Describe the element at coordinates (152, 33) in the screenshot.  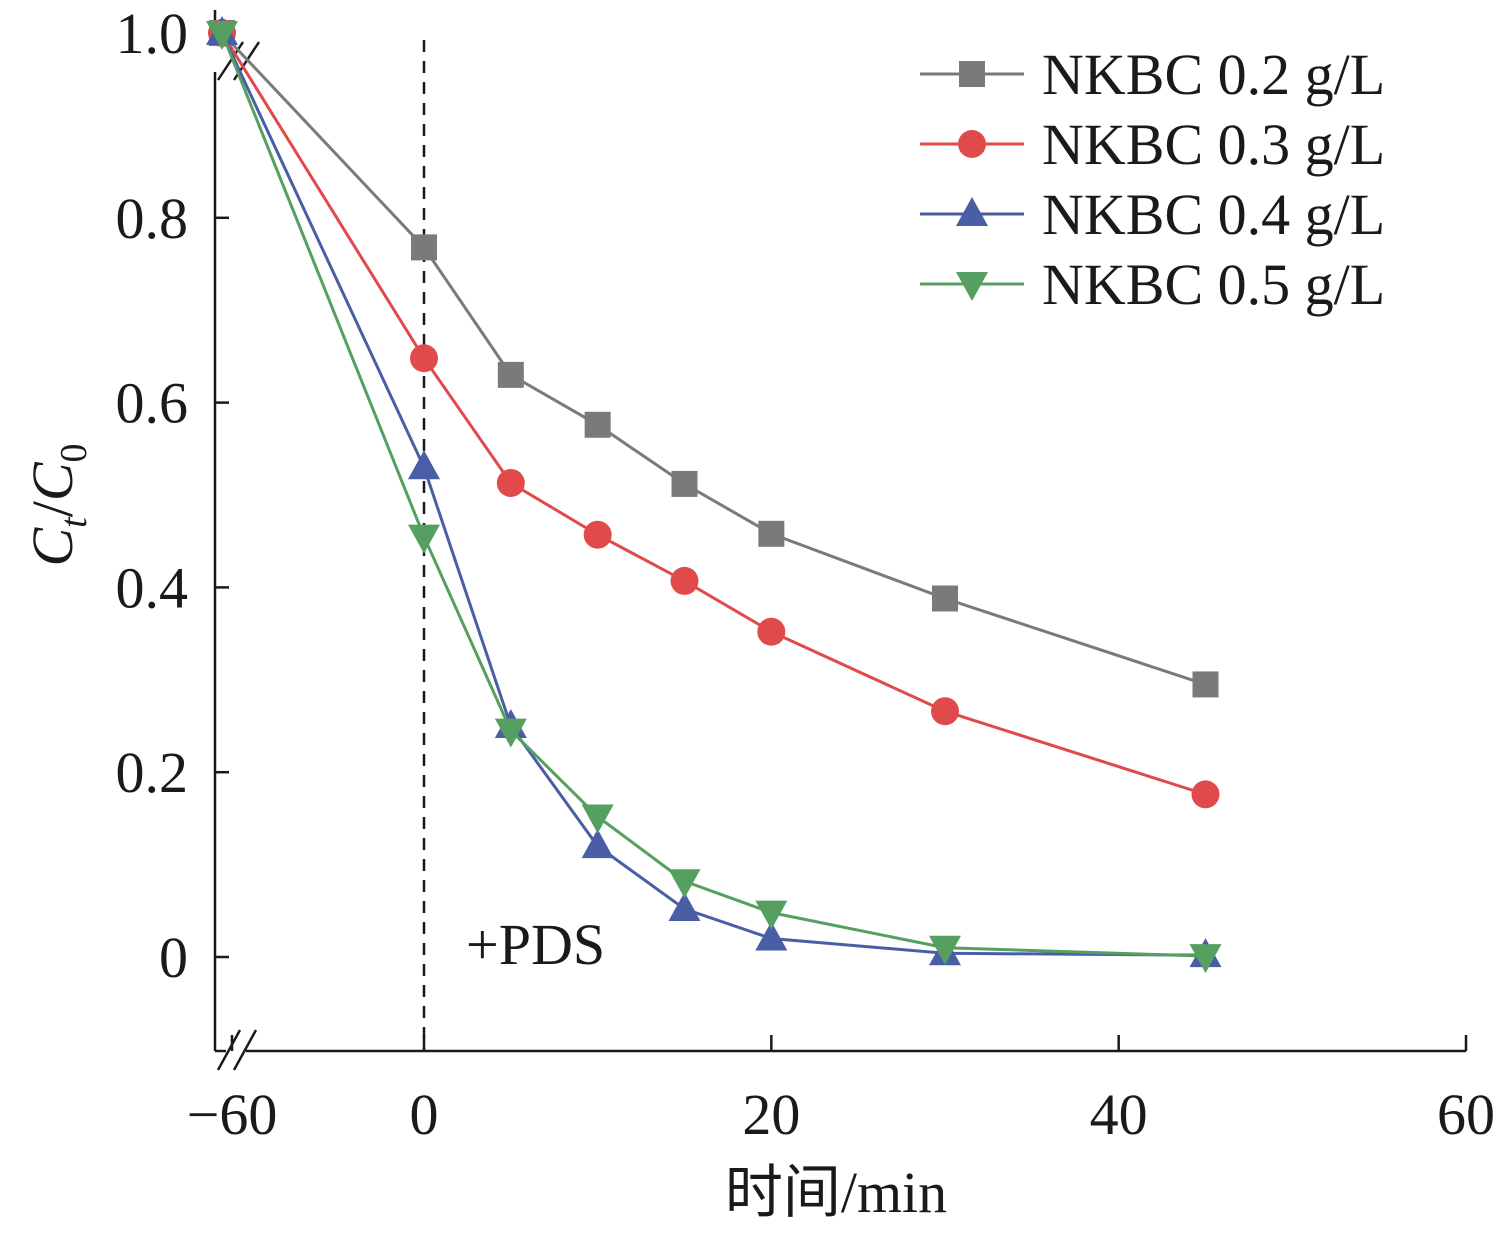
I see `y-tick-label: 1.0` at that location.